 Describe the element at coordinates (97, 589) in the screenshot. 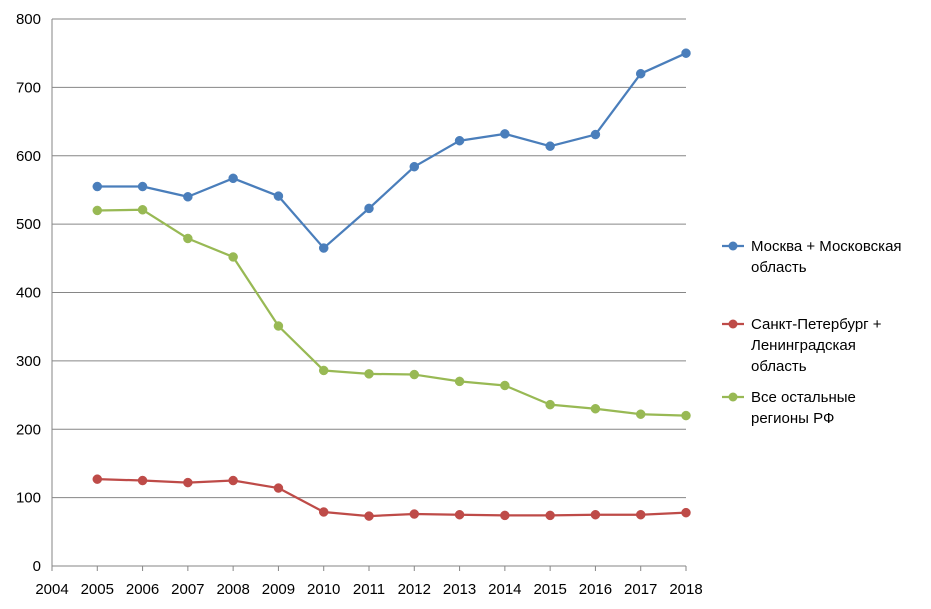

I see `x-tick-label: 2005` at that location.